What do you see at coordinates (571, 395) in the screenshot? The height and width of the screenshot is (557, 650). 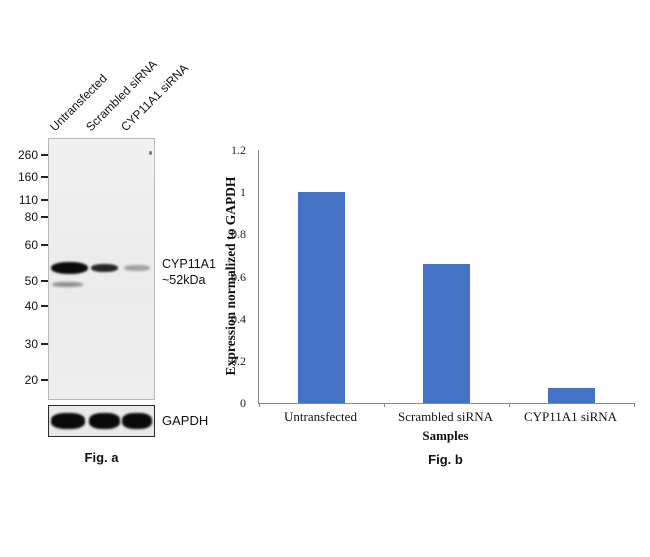 I see `bar-cyp11a1-sirna` at bounding box center [571, 395].